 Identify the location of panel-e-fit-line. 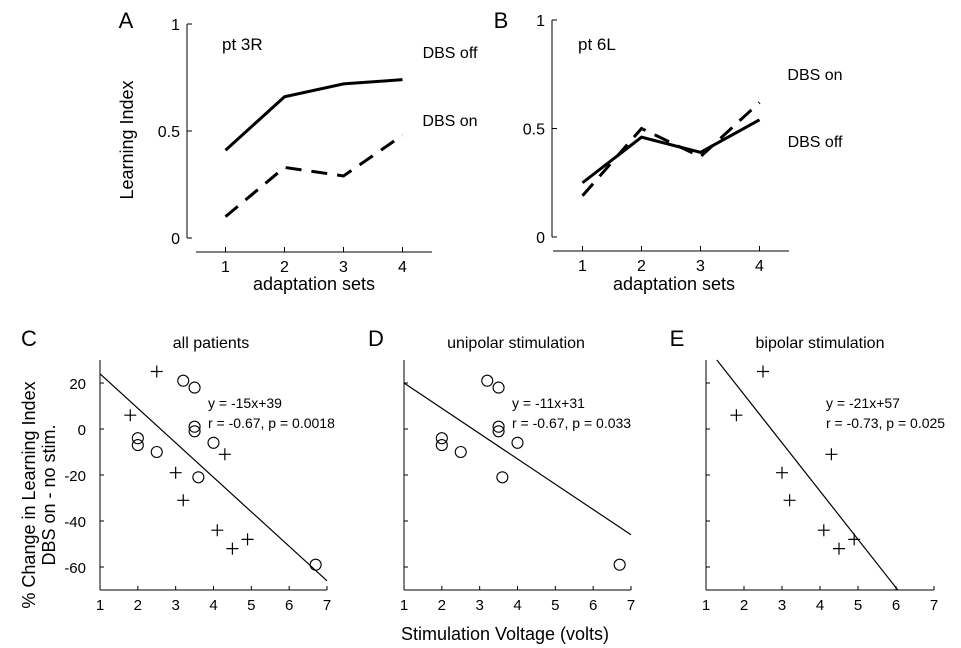
(807, 475).